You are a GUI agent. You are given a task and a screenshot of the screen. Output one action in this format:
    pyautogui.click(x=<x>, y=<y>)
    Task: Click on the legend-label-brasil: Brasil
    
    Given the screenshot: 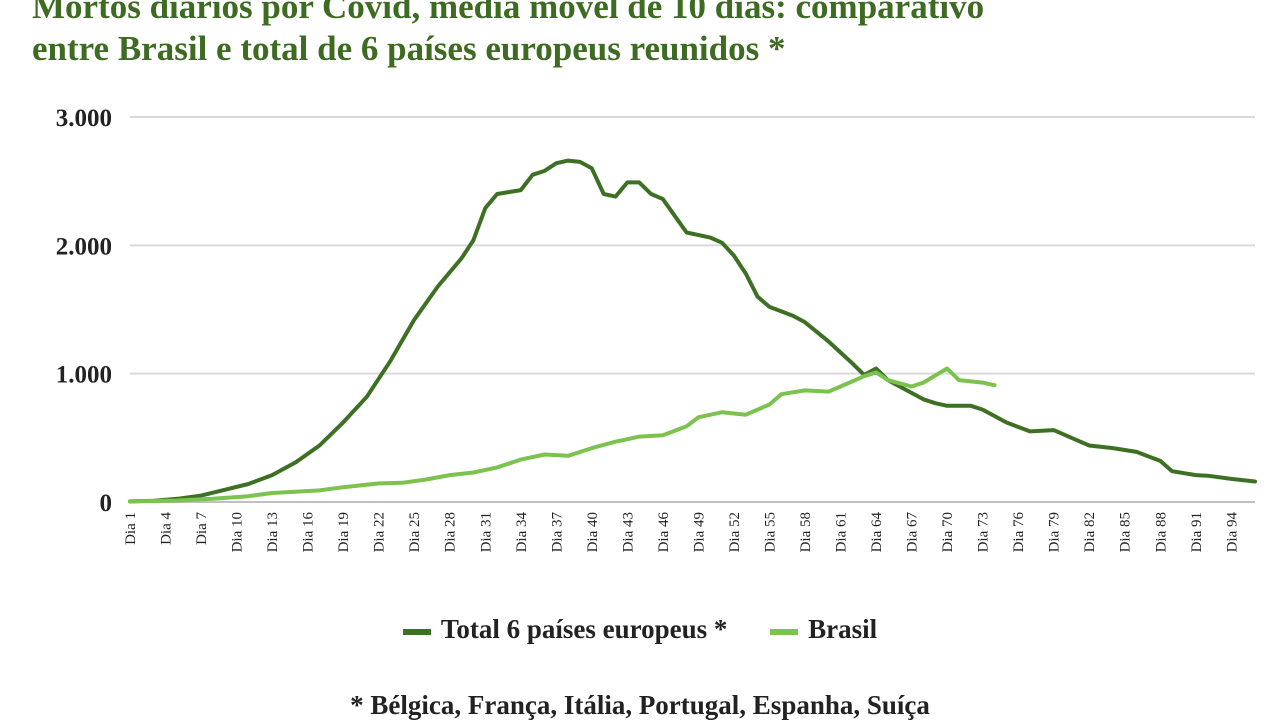 What is the action you would take?
    pyautogui.click(x=843, y=629)
    